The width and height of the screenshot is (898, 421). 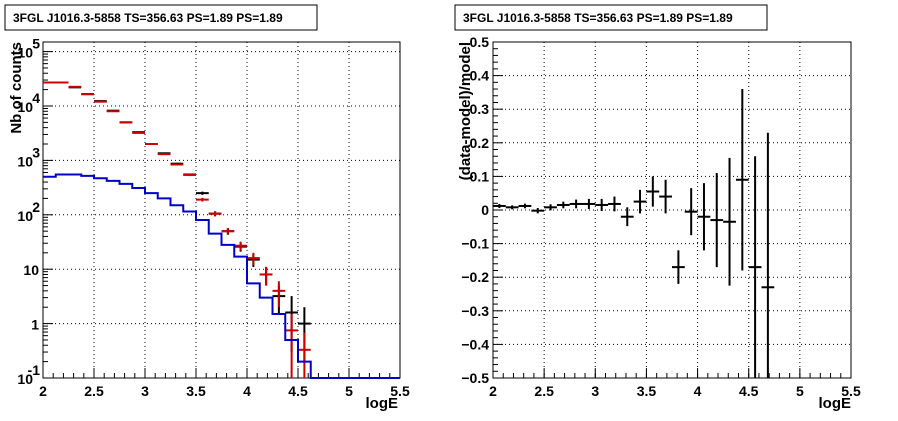 What do you see at coordinates (851, 391) in the screenshot?
I see `residual-x-tick-label: 5.5` at bounding box center [851, 391].